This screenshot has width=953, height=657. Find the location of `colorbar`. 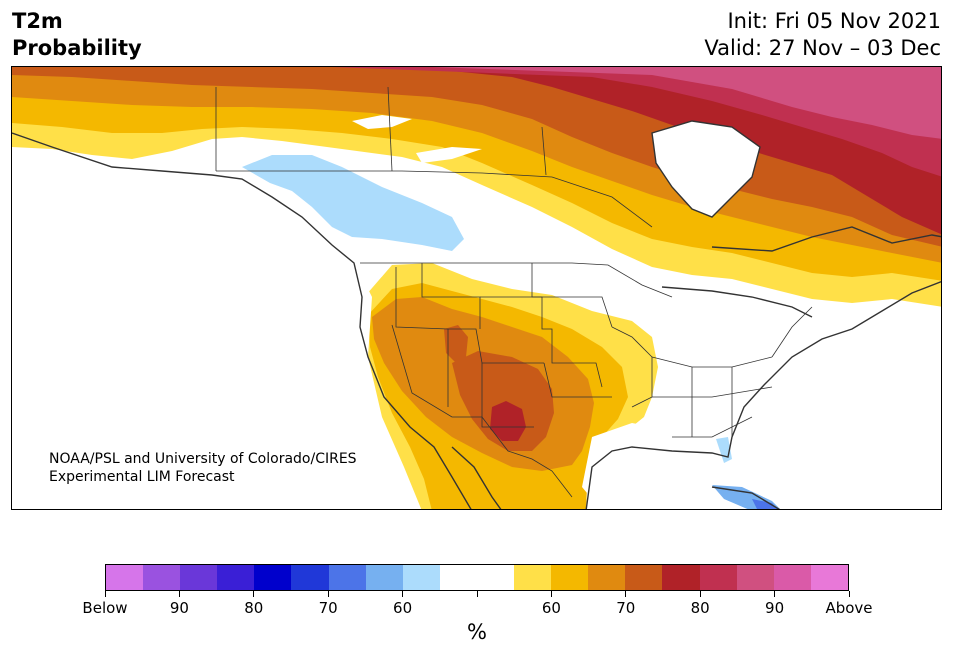

colorbar is located at coordinates (477, 577).